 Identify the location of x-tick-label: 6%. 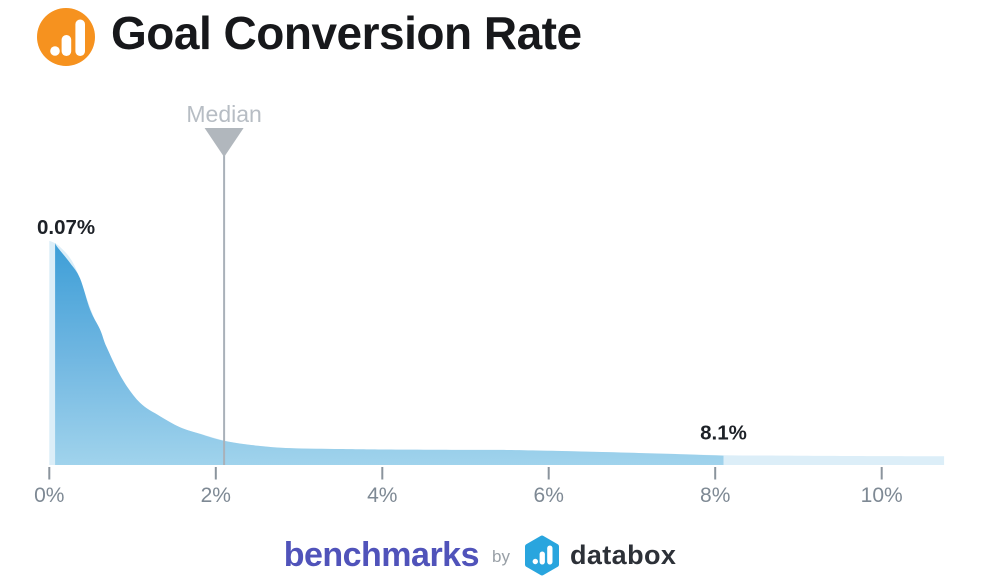
(549, 495).